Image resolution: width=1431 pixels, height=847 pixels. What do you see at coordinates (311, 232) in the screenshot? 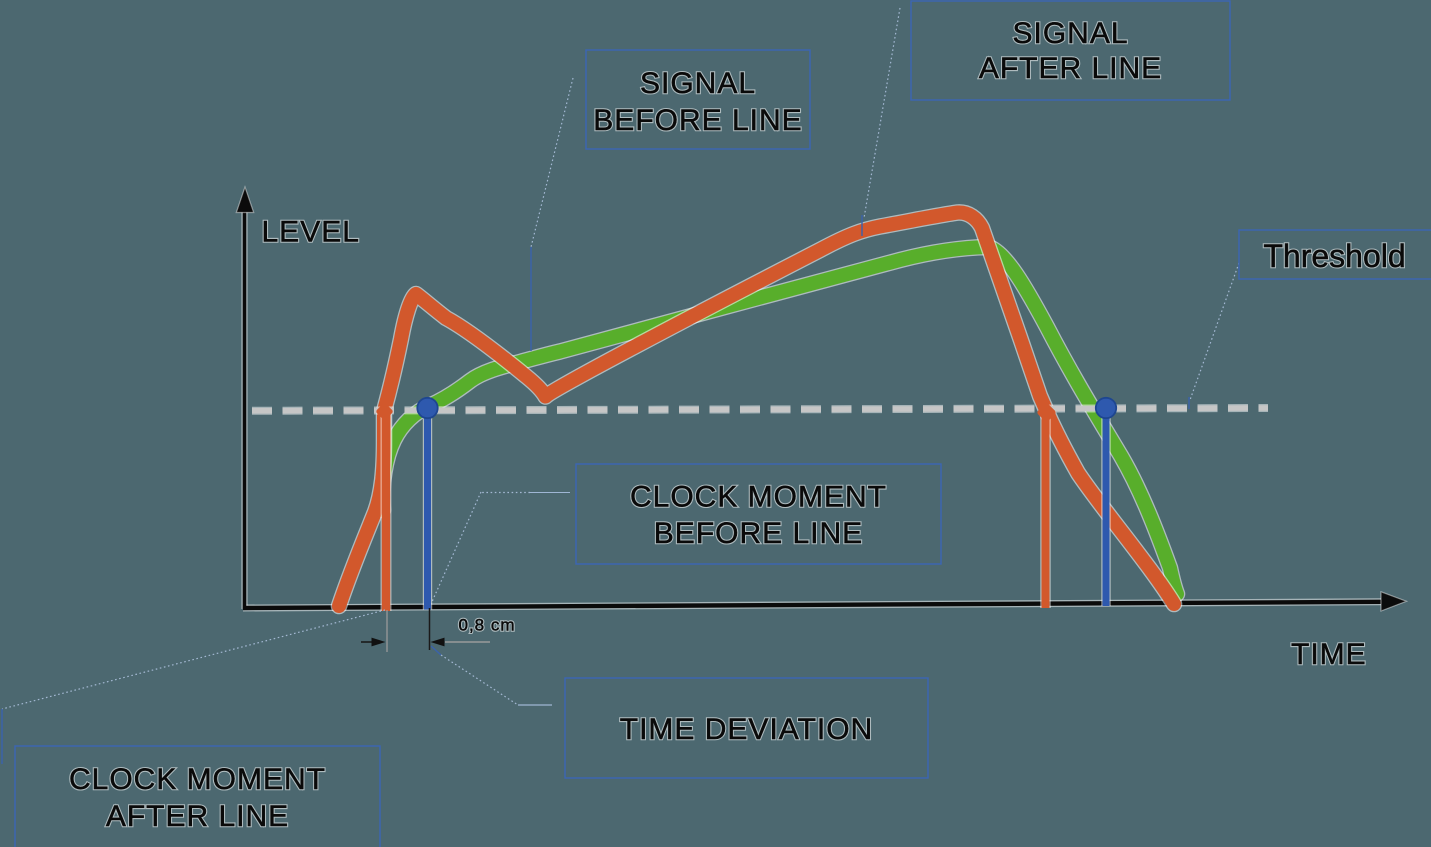
I see `svg-text: LEVEL` at bounding box center [311, 232].